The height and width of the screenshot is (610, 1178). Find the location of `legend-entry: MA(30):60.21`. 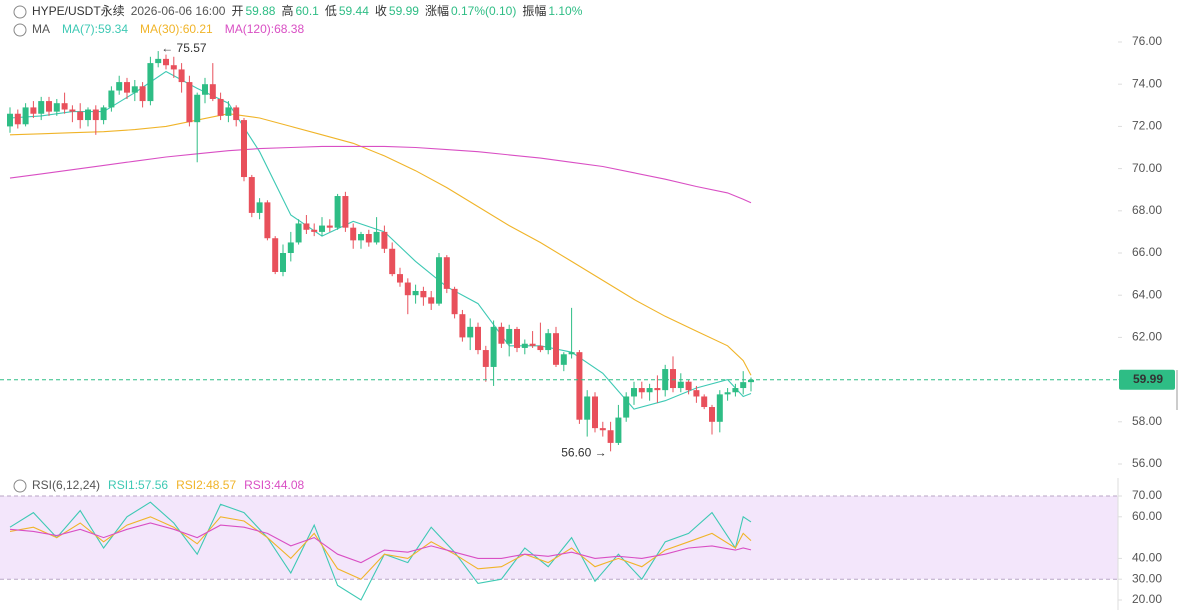

legend-entry: MA(30):60.21 is located at coordinates (176, 29).